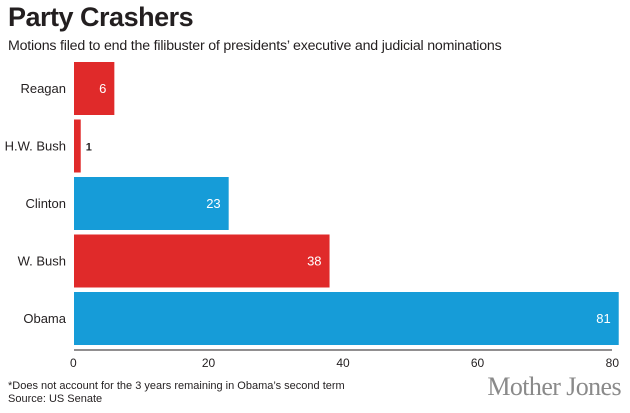 This screenshot has height=413, width=630. What do you see at coordinates (77, 146) in the screenshot?
I see `bar-h-w-bush` at bounding box center [77, 146].